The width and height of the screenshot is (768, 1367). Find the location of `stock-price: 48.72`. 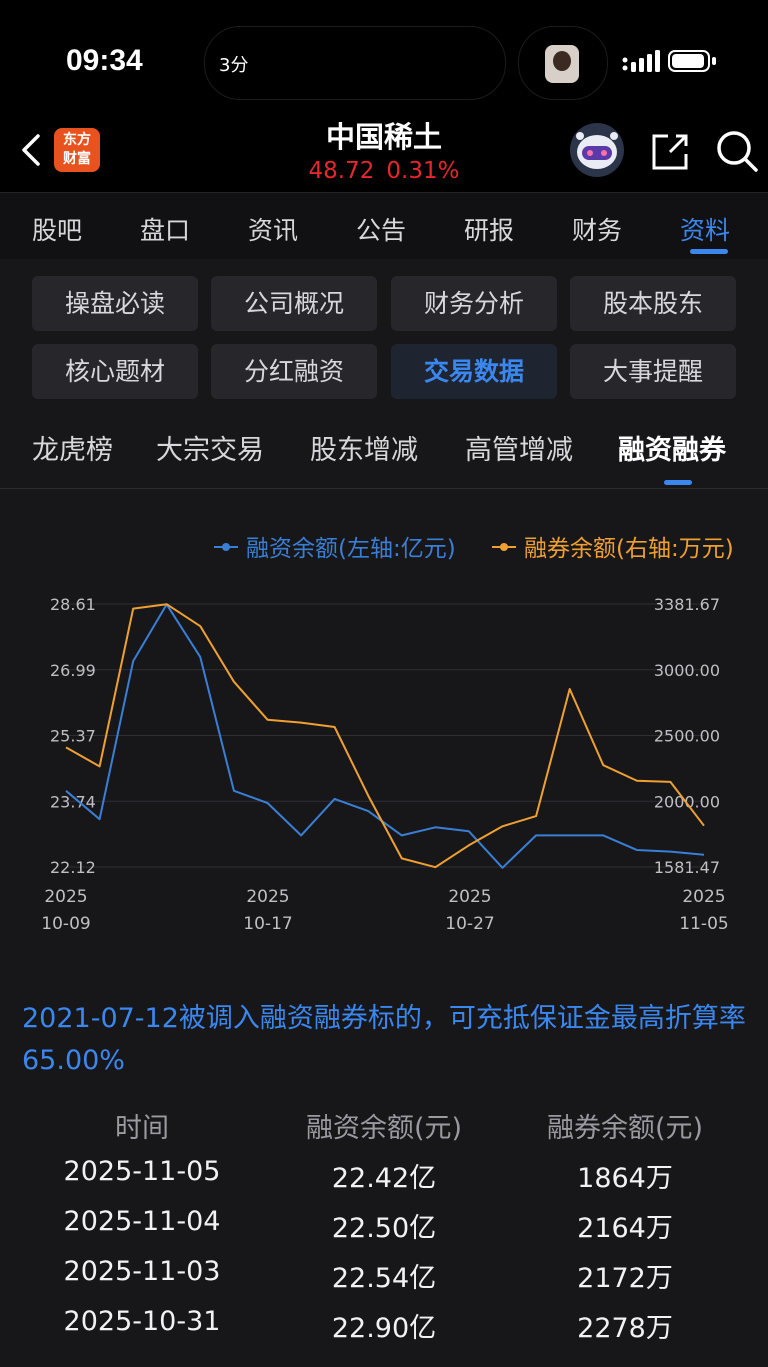

stock-price: 48.72 is located at coordinates (341, 171).